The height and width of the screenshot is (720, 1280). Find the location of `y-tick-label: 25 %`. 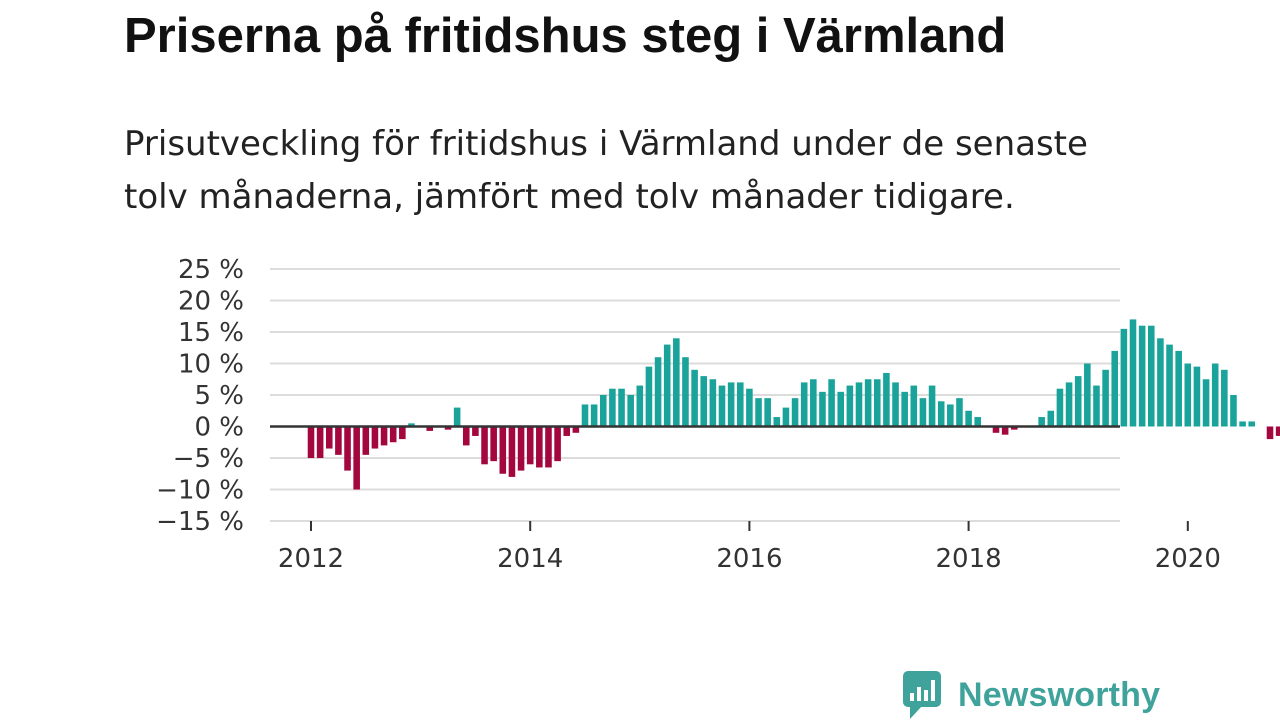

y-tick-label: 25 % is located at coordinates (211, 270).